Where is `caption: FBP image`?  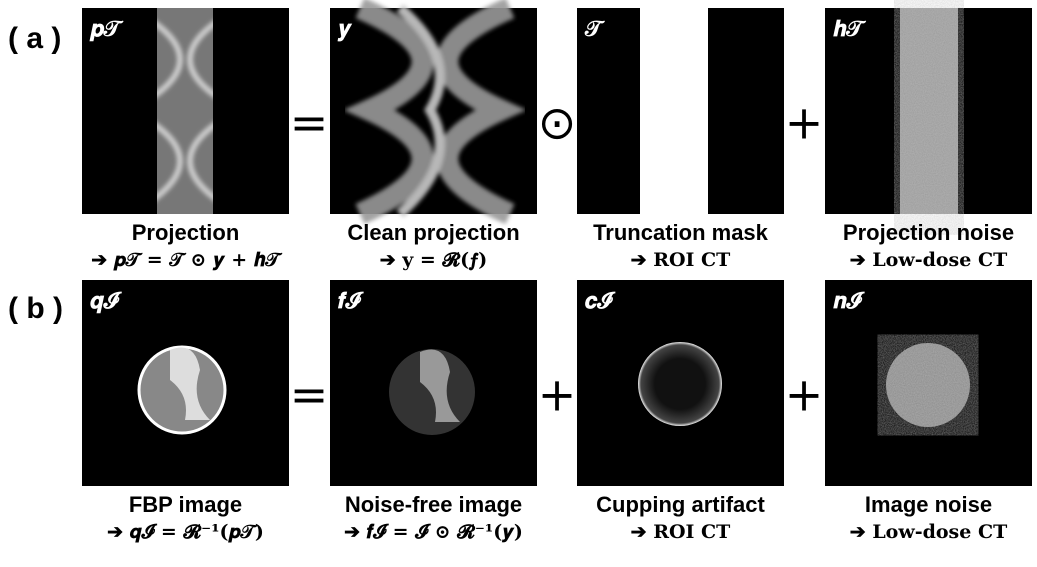 caption: FBP image is located at coordinates (185, 504).